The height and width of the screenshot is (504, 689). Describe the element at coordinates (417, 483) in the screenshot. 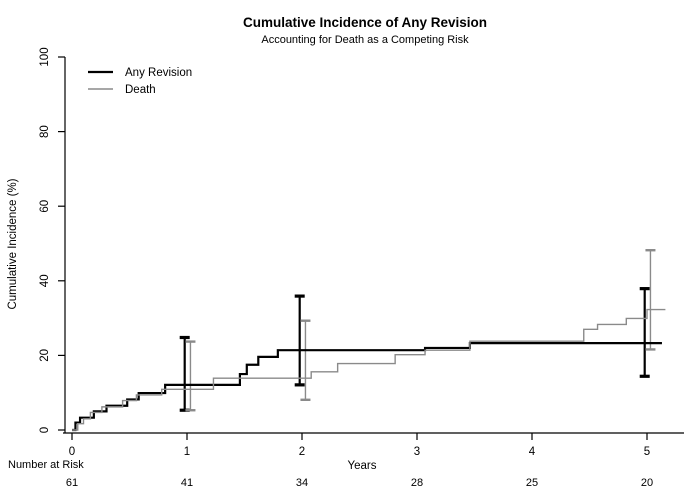

I see `number-at-risk-value: 28` at that location.